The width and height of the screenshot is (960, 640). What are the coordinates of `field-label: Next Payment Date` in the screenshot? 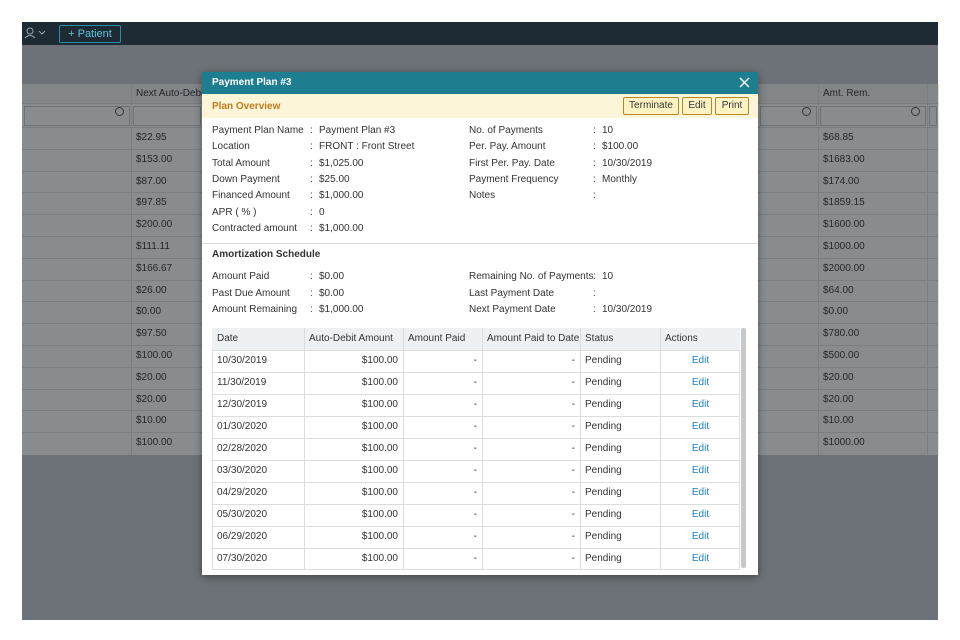 It's located at (512, 309).